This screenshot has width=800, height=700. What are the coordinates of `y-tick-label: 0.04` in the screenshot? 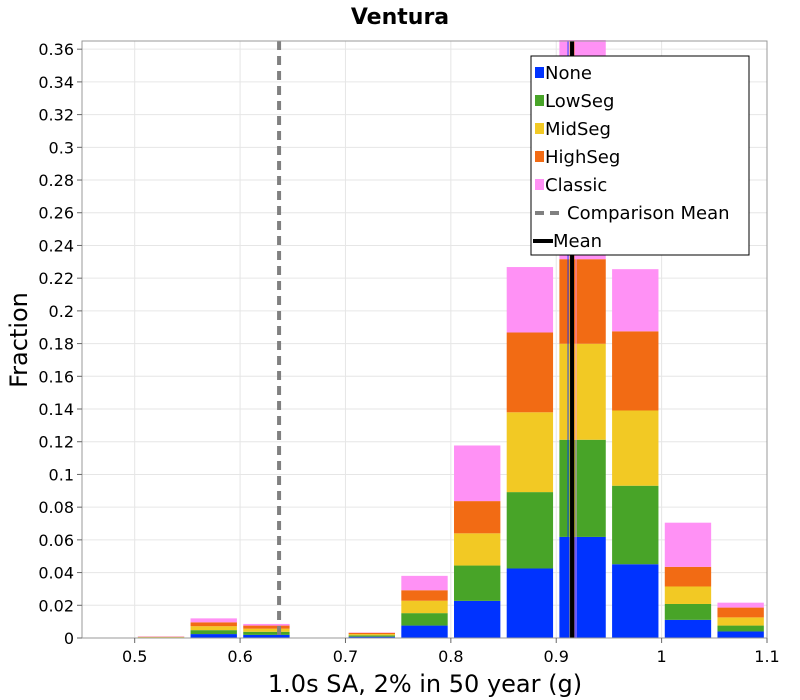 It's located at (56, 573).